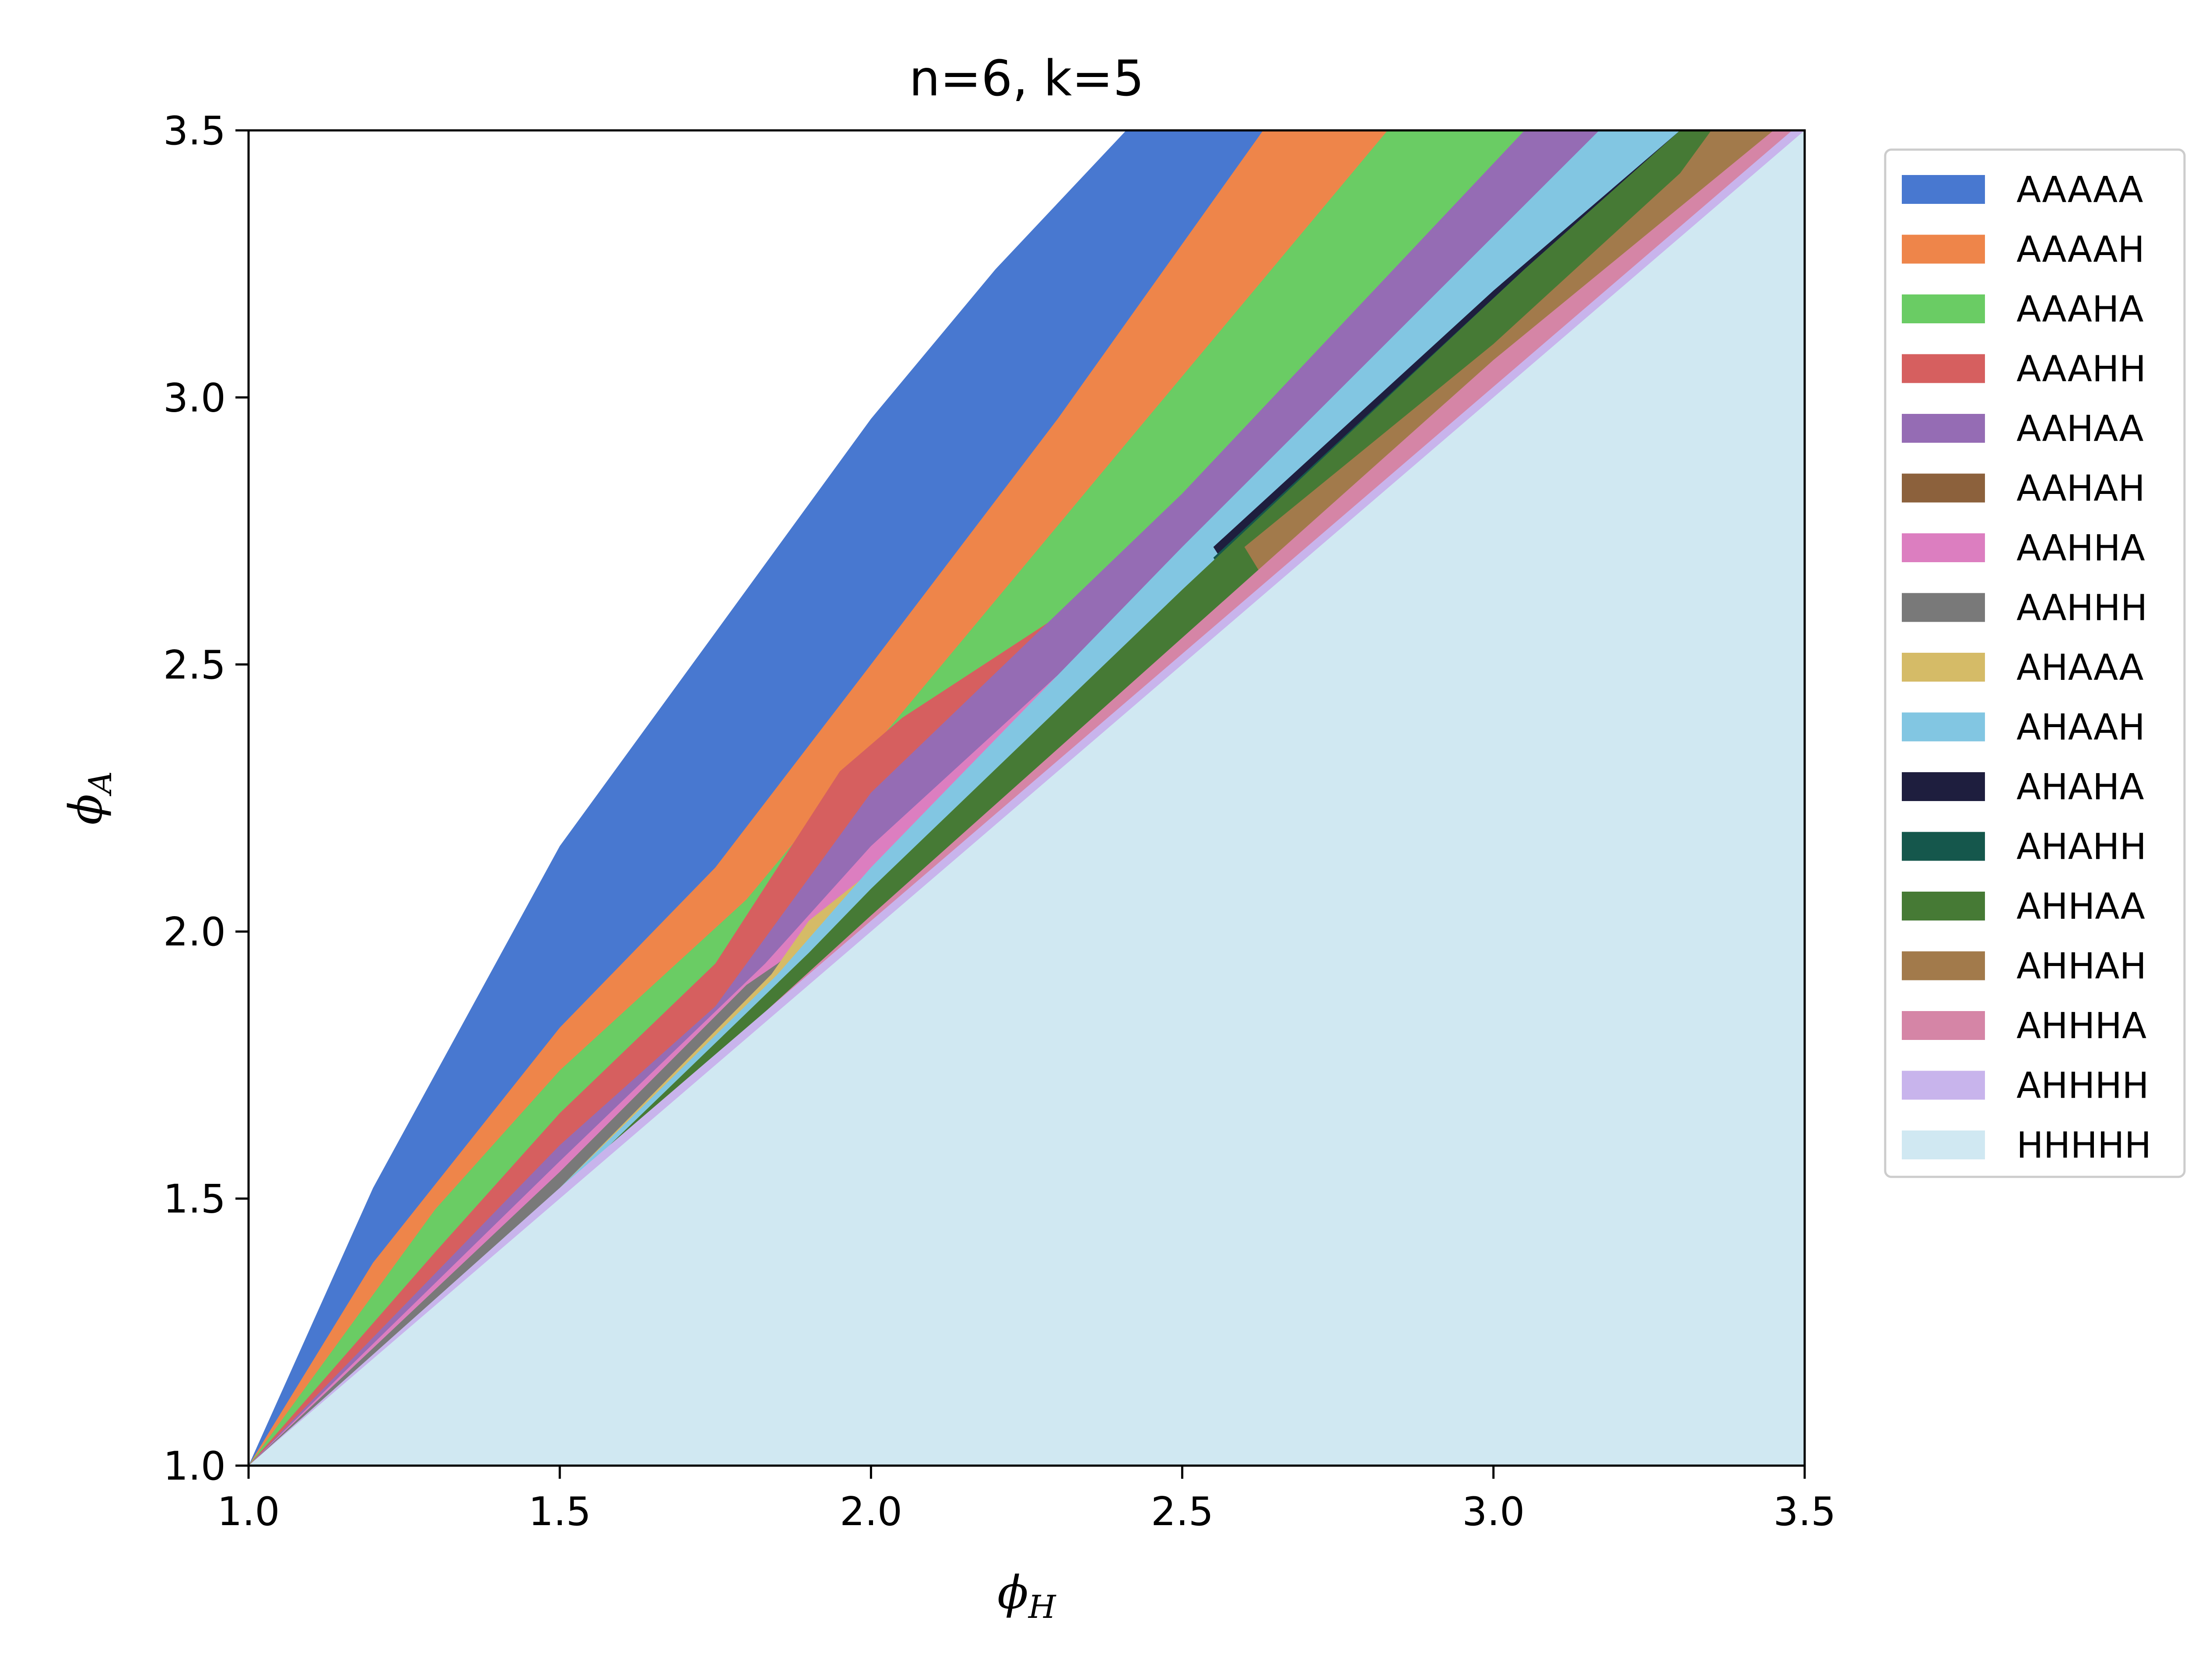 The image size is (2188, 1680). What do you see at coordinates (2079, 190) in the screenshot?
I see `legend-label: AAAAA` at bounding box center [2079, 190].